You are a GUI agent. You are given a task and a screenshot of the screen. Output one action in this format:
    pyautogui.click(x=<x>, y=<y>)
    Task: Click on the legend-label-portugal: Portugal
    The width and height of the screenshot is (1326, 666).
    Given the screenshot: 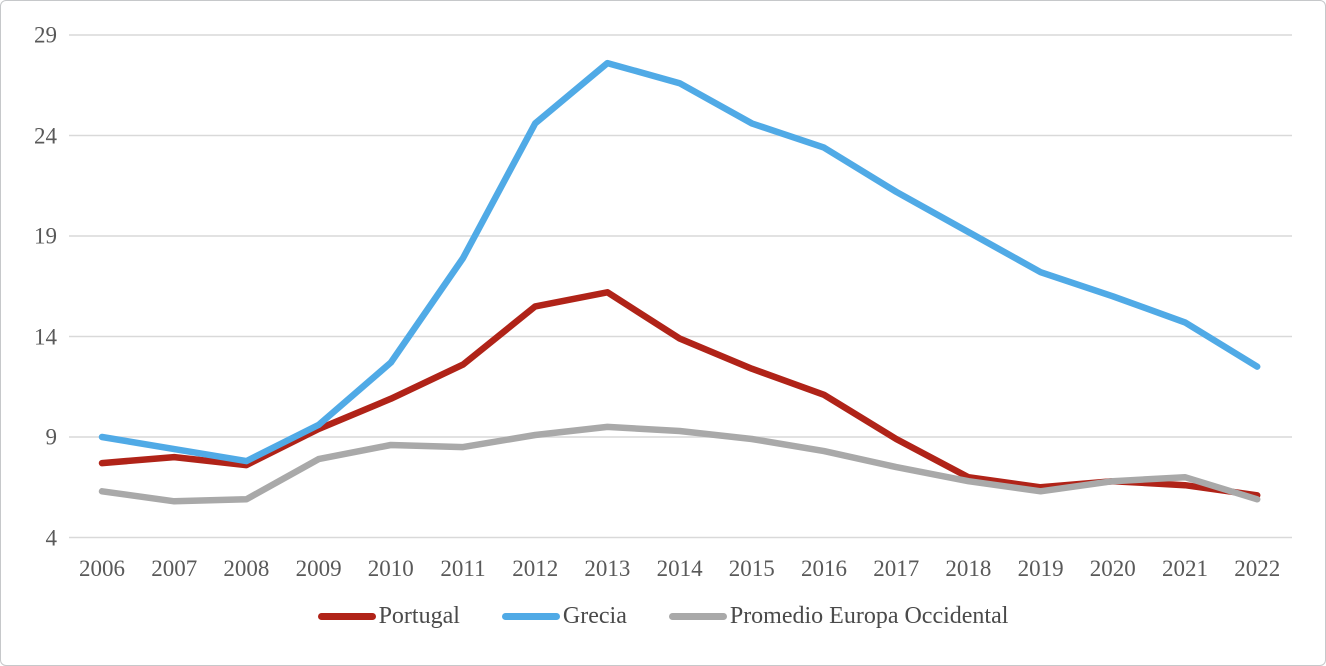 What is the action you would take?
    pyautogui.click(x=419, y=616)
    